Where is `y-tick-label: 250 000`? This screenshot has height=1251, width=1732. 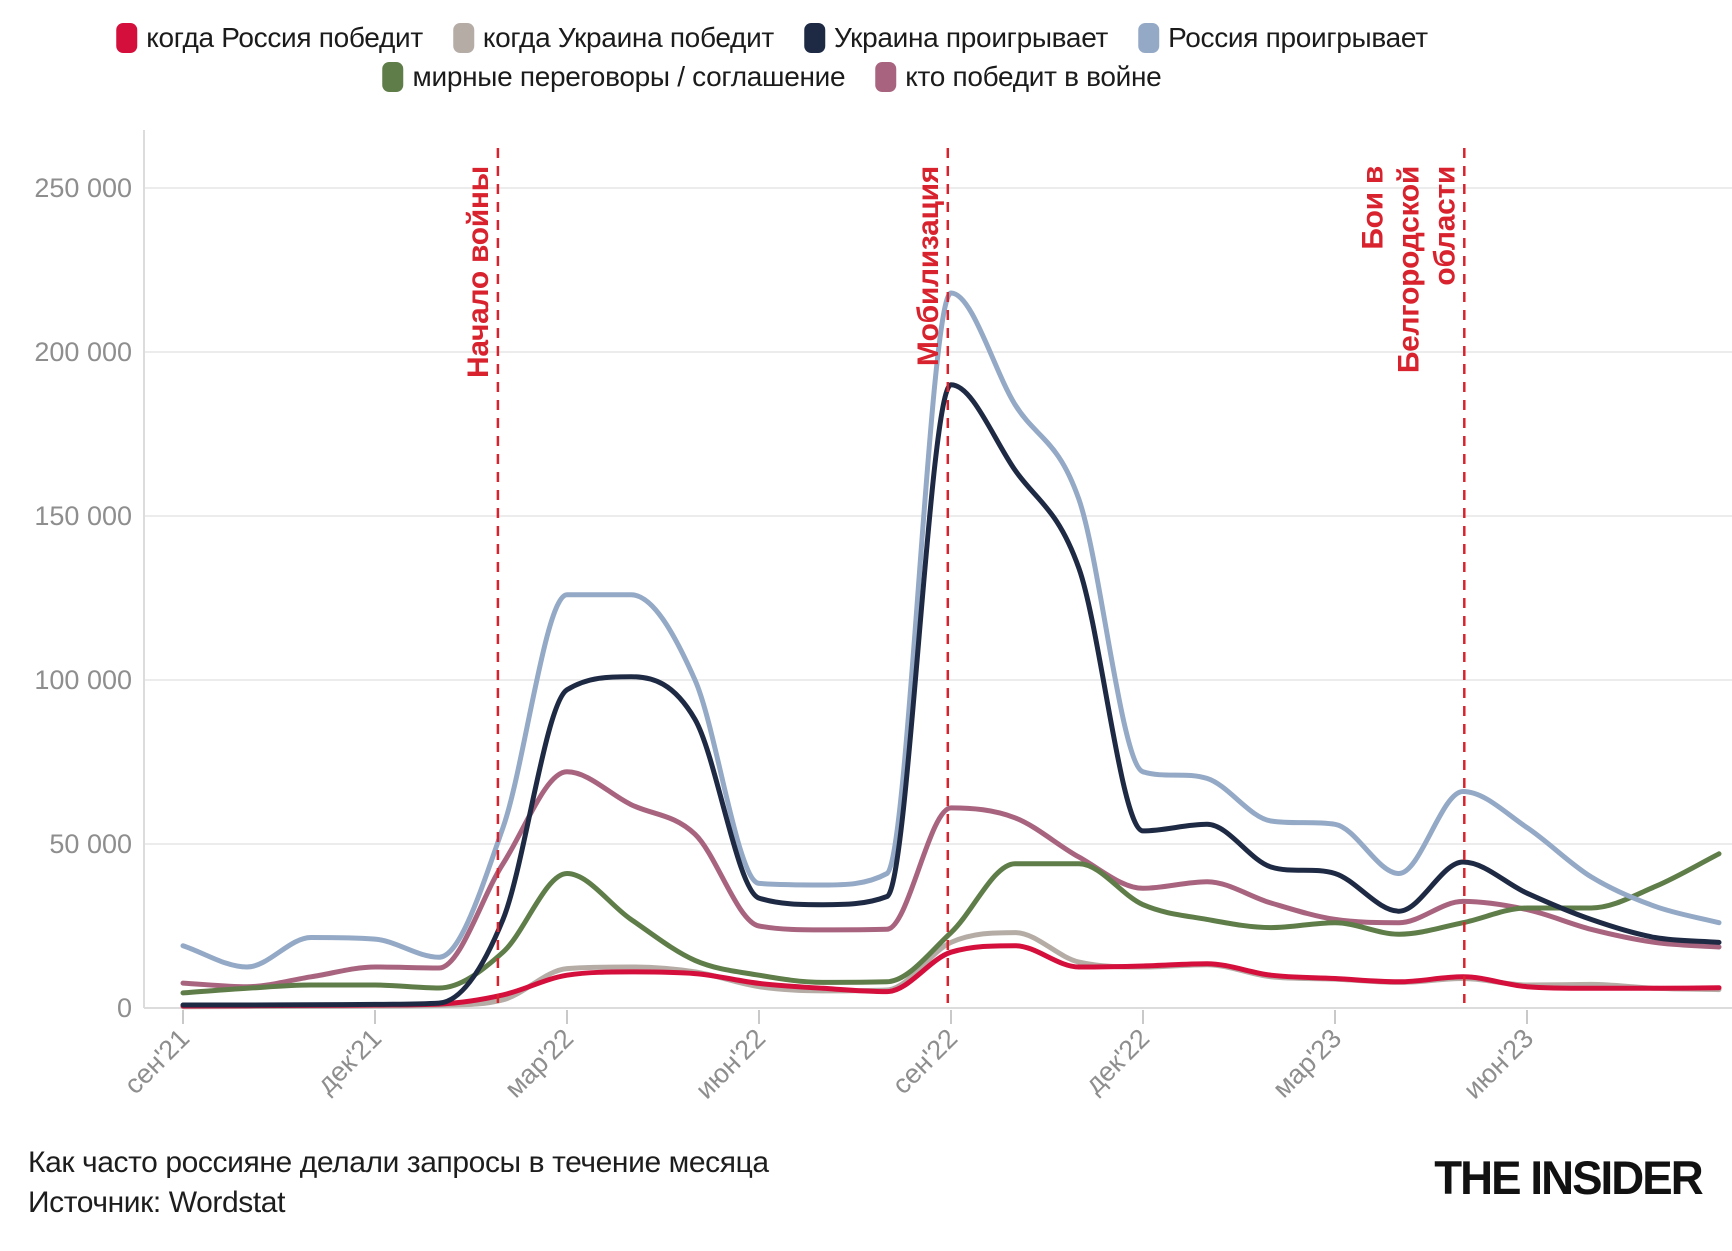
y-tick-label: 250 000 is located at coordinates (83, 188).